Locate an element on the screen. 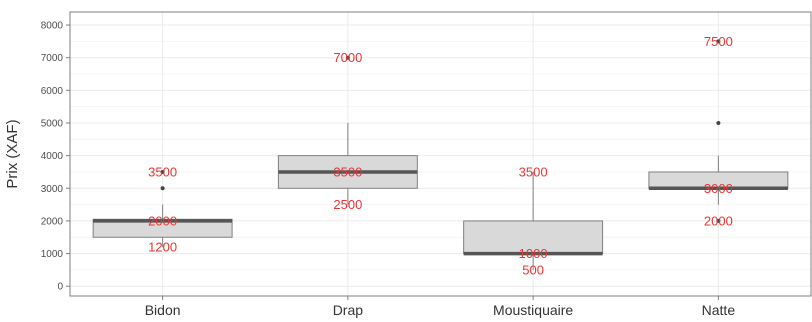 The image size is (812, 322). box-bidon is located at coordinates (162, 208).